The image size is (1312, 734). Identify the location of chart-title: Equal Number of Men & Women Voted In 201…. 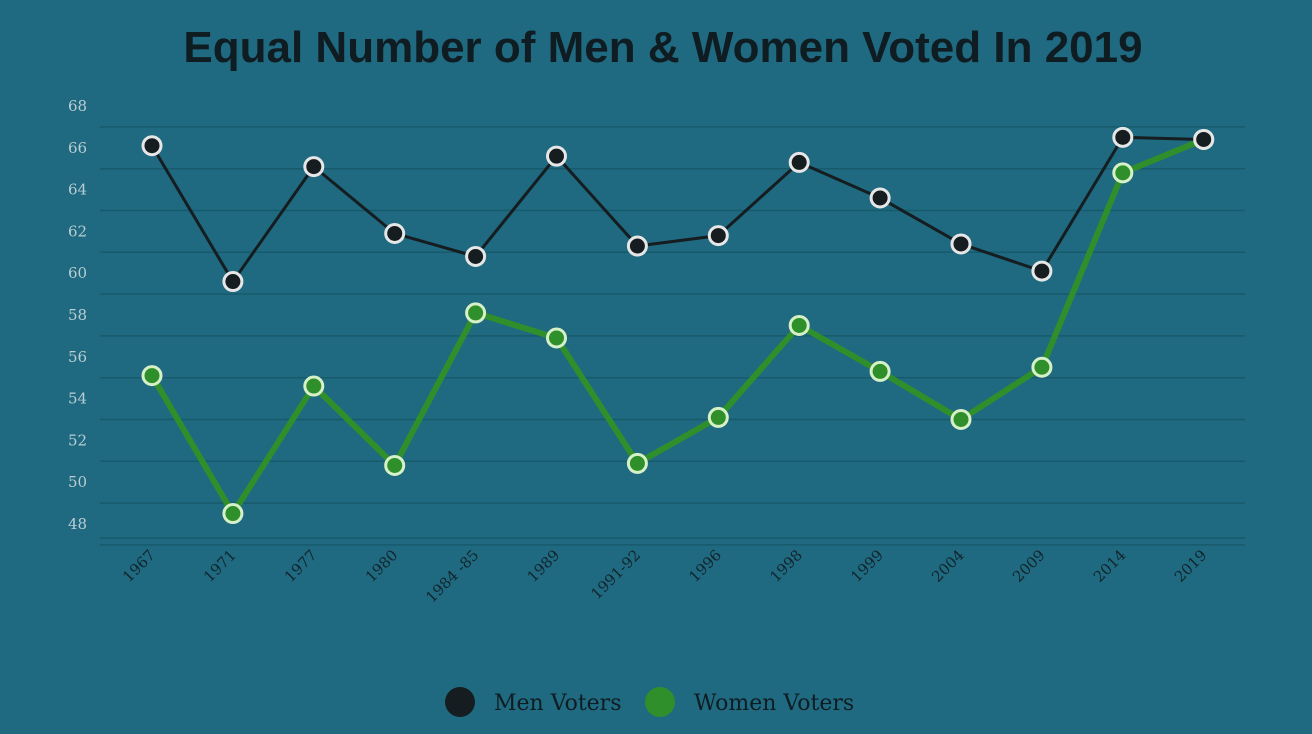
(662, 47).